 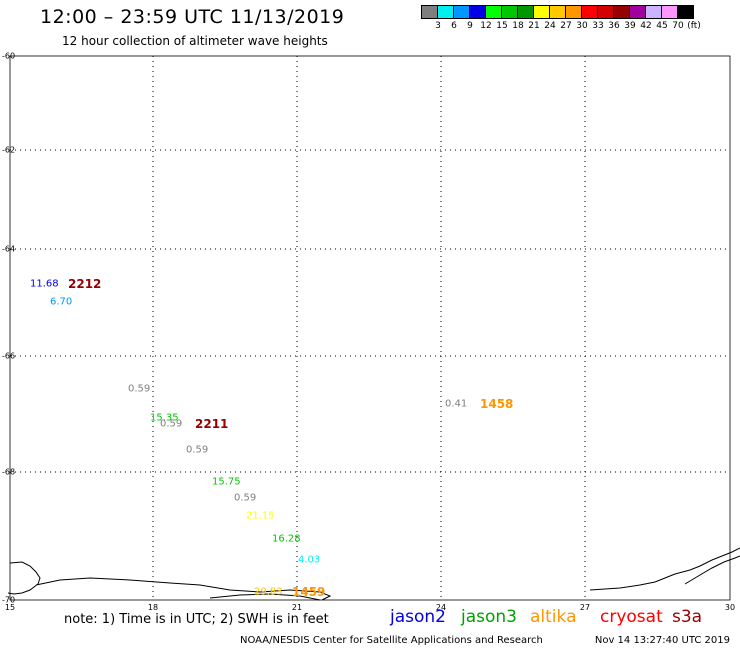 I want to click on wave-height-value: 15.75, so click(x=226, y=482).